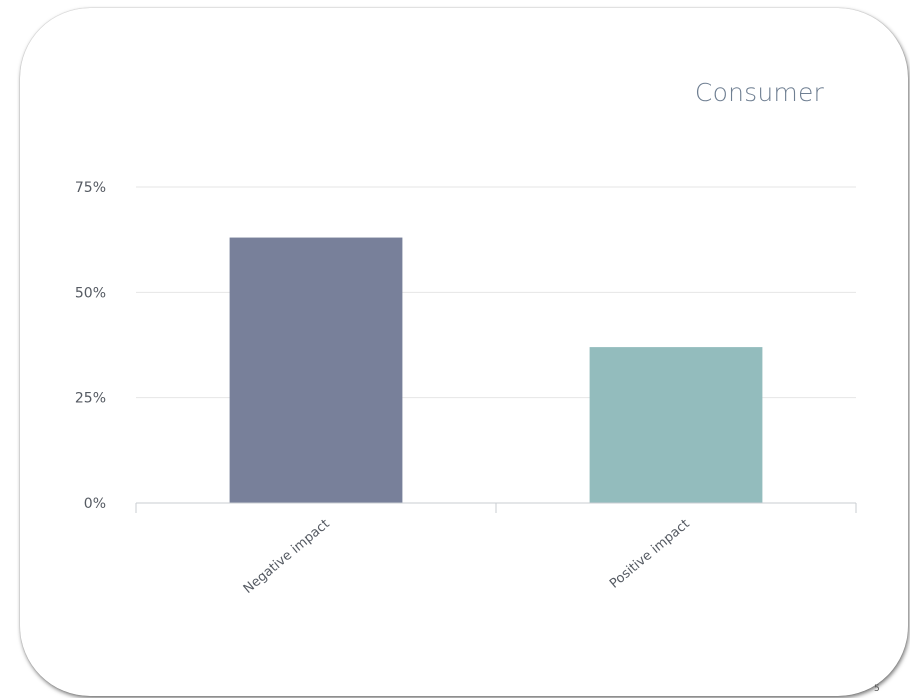 The image size is (910, 698). What do you see at coordinates (496, 507) in the screenshot?
I see `x-axis` at bounding box center [496, 507].